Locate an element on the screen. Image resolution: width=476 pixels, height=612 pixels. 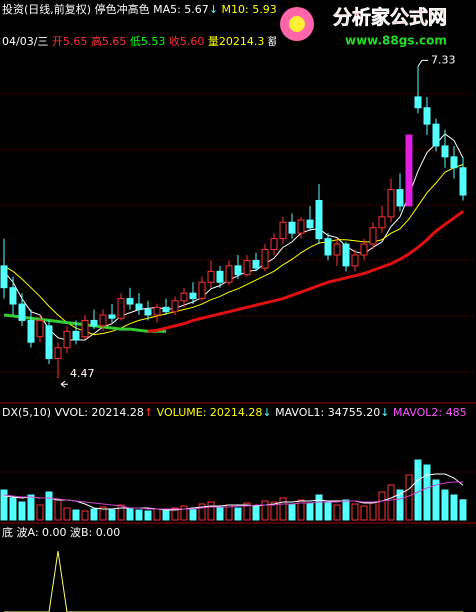
high-pointer is located at coordinates (422, 63).